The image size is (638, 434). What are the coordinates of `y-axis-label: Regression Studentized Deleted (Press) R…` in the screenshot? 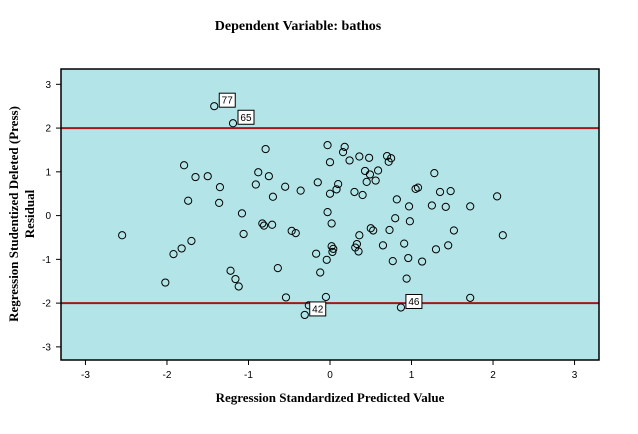 It's located at (21, 214).